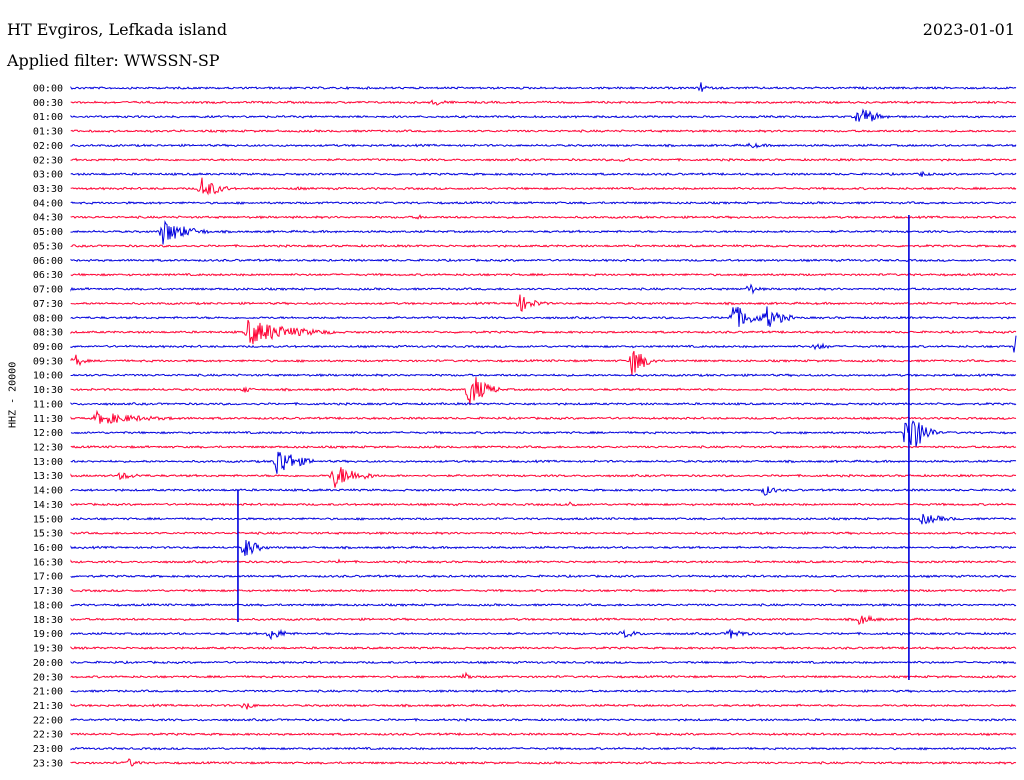  What do you see at coordinates (48, 562) in the screenshot?
I see `tick-label: 16:30` at bounding box center [48, 562].